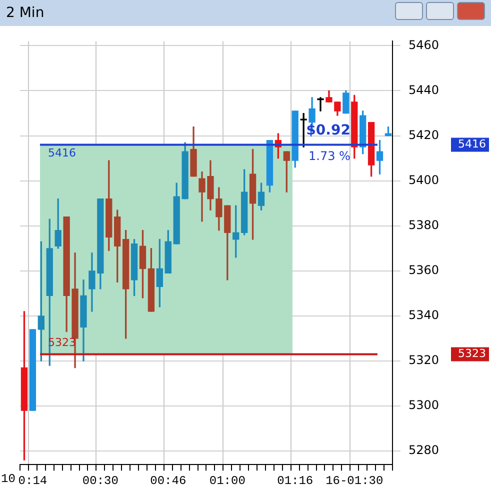 The image size is (491, 491). What do you see at coordinates (329, 155) in the screenshot?
I see `annotation: 1.73 %` at bounding box center [329, 155].